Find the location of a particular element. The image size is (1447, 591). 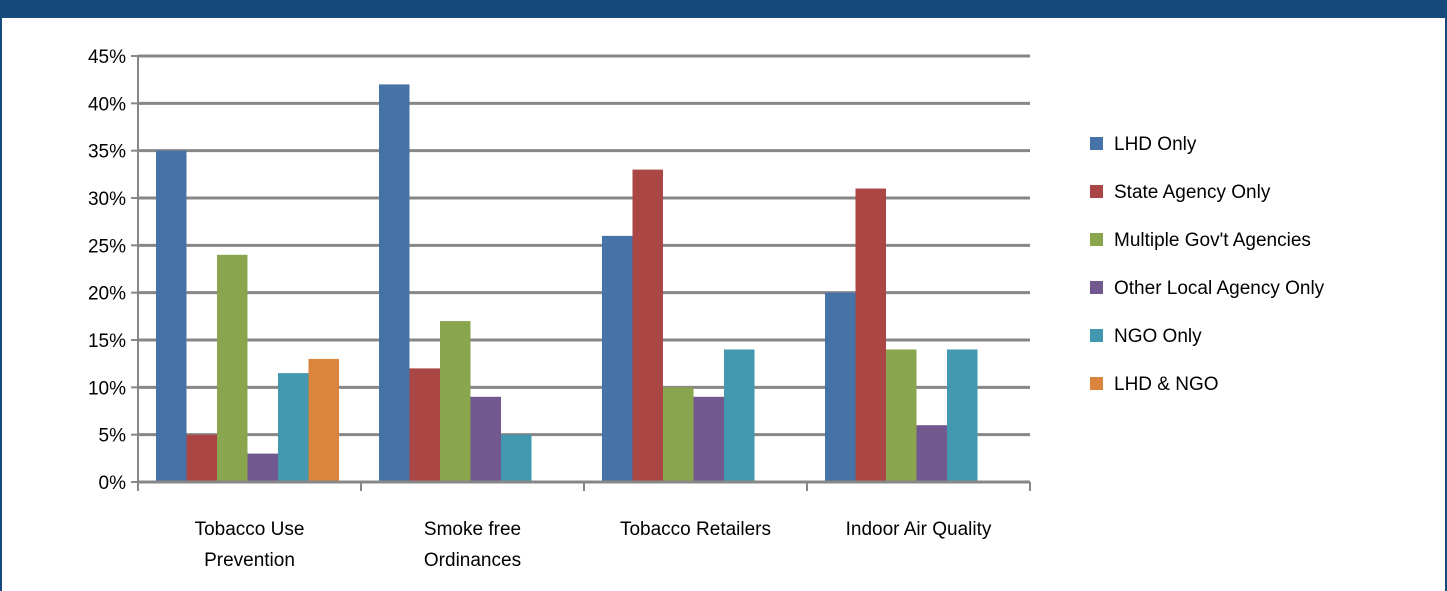

legend-label: Other Local Agency Only is located at coordinates (1219, 288).